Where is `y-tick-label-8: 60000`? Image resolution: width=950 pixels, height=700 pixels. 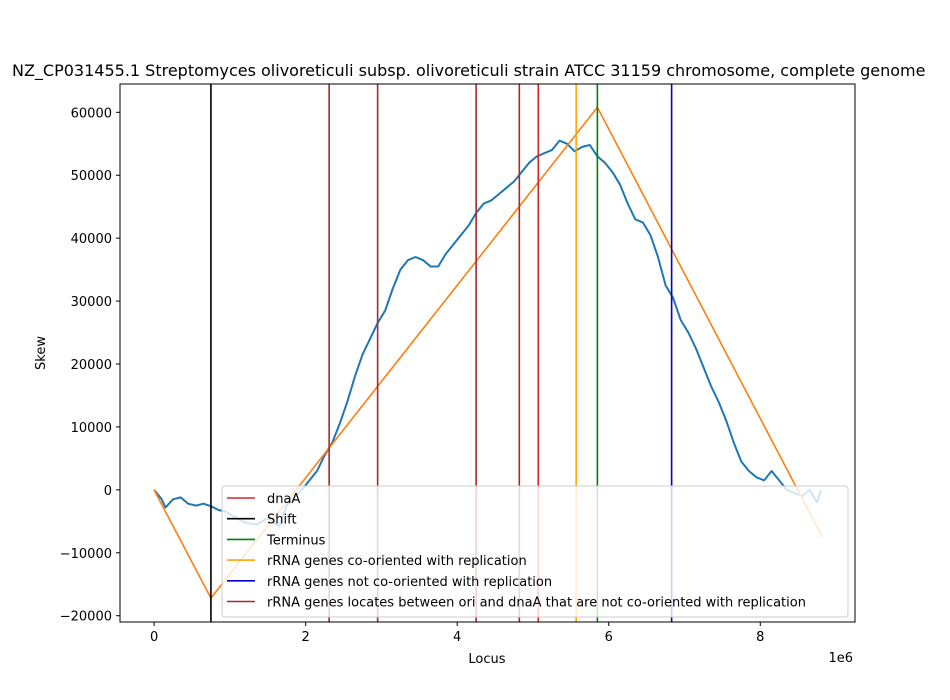 y-tick-label-8: 60000 is located at coordinates (91, 113).